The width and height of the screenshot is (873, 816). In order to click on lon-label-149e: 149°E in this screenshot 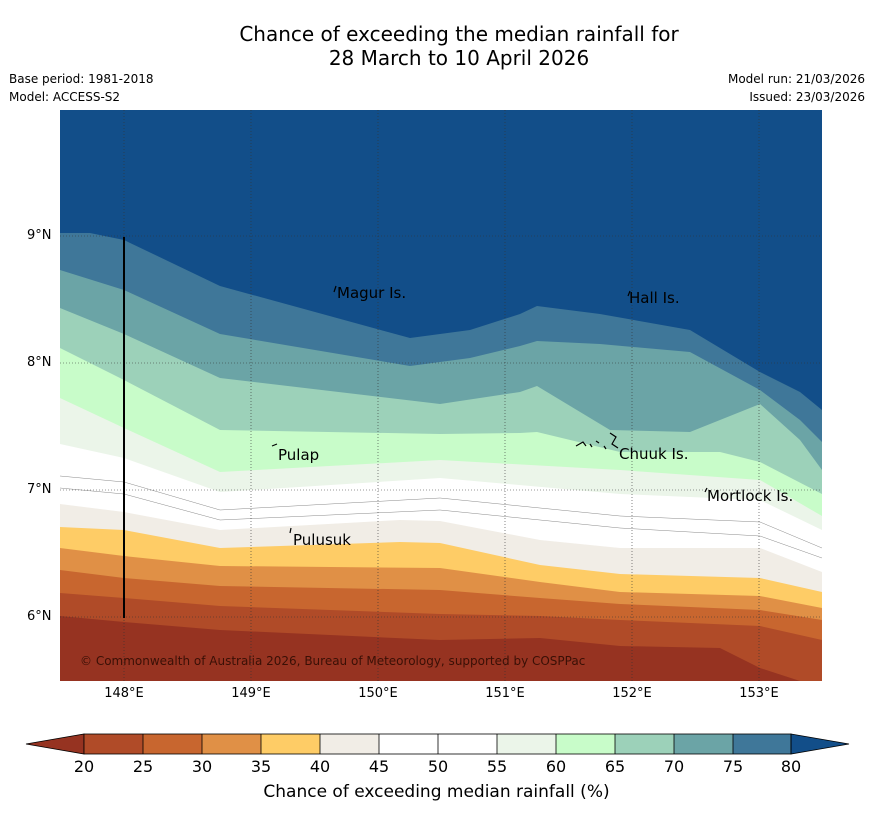, I will do `click(251, 693)`.